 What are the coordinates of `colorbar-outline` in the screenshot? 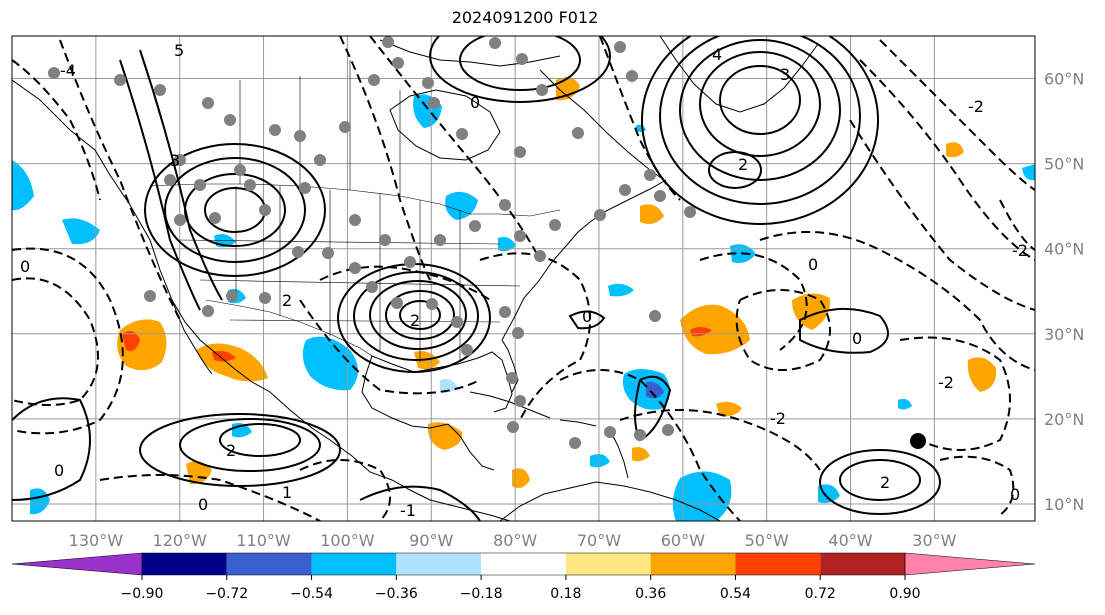 It's located at (523, 564).